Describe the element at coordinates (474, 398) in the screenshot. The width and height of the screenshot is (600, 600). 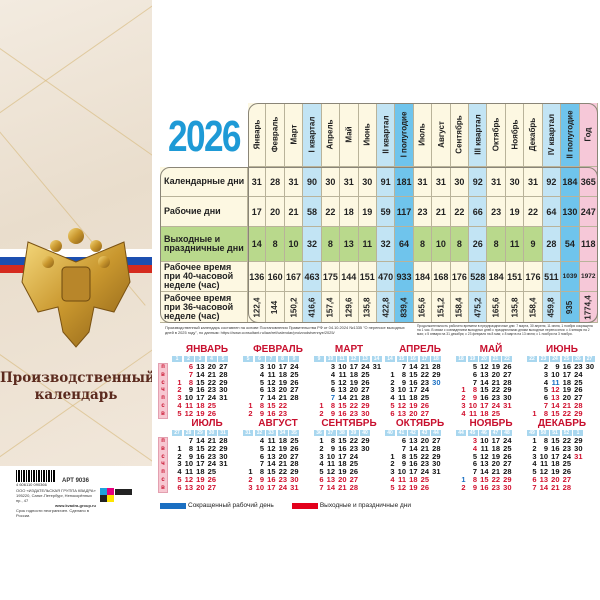
I see `calendar-day: 9` at that location.